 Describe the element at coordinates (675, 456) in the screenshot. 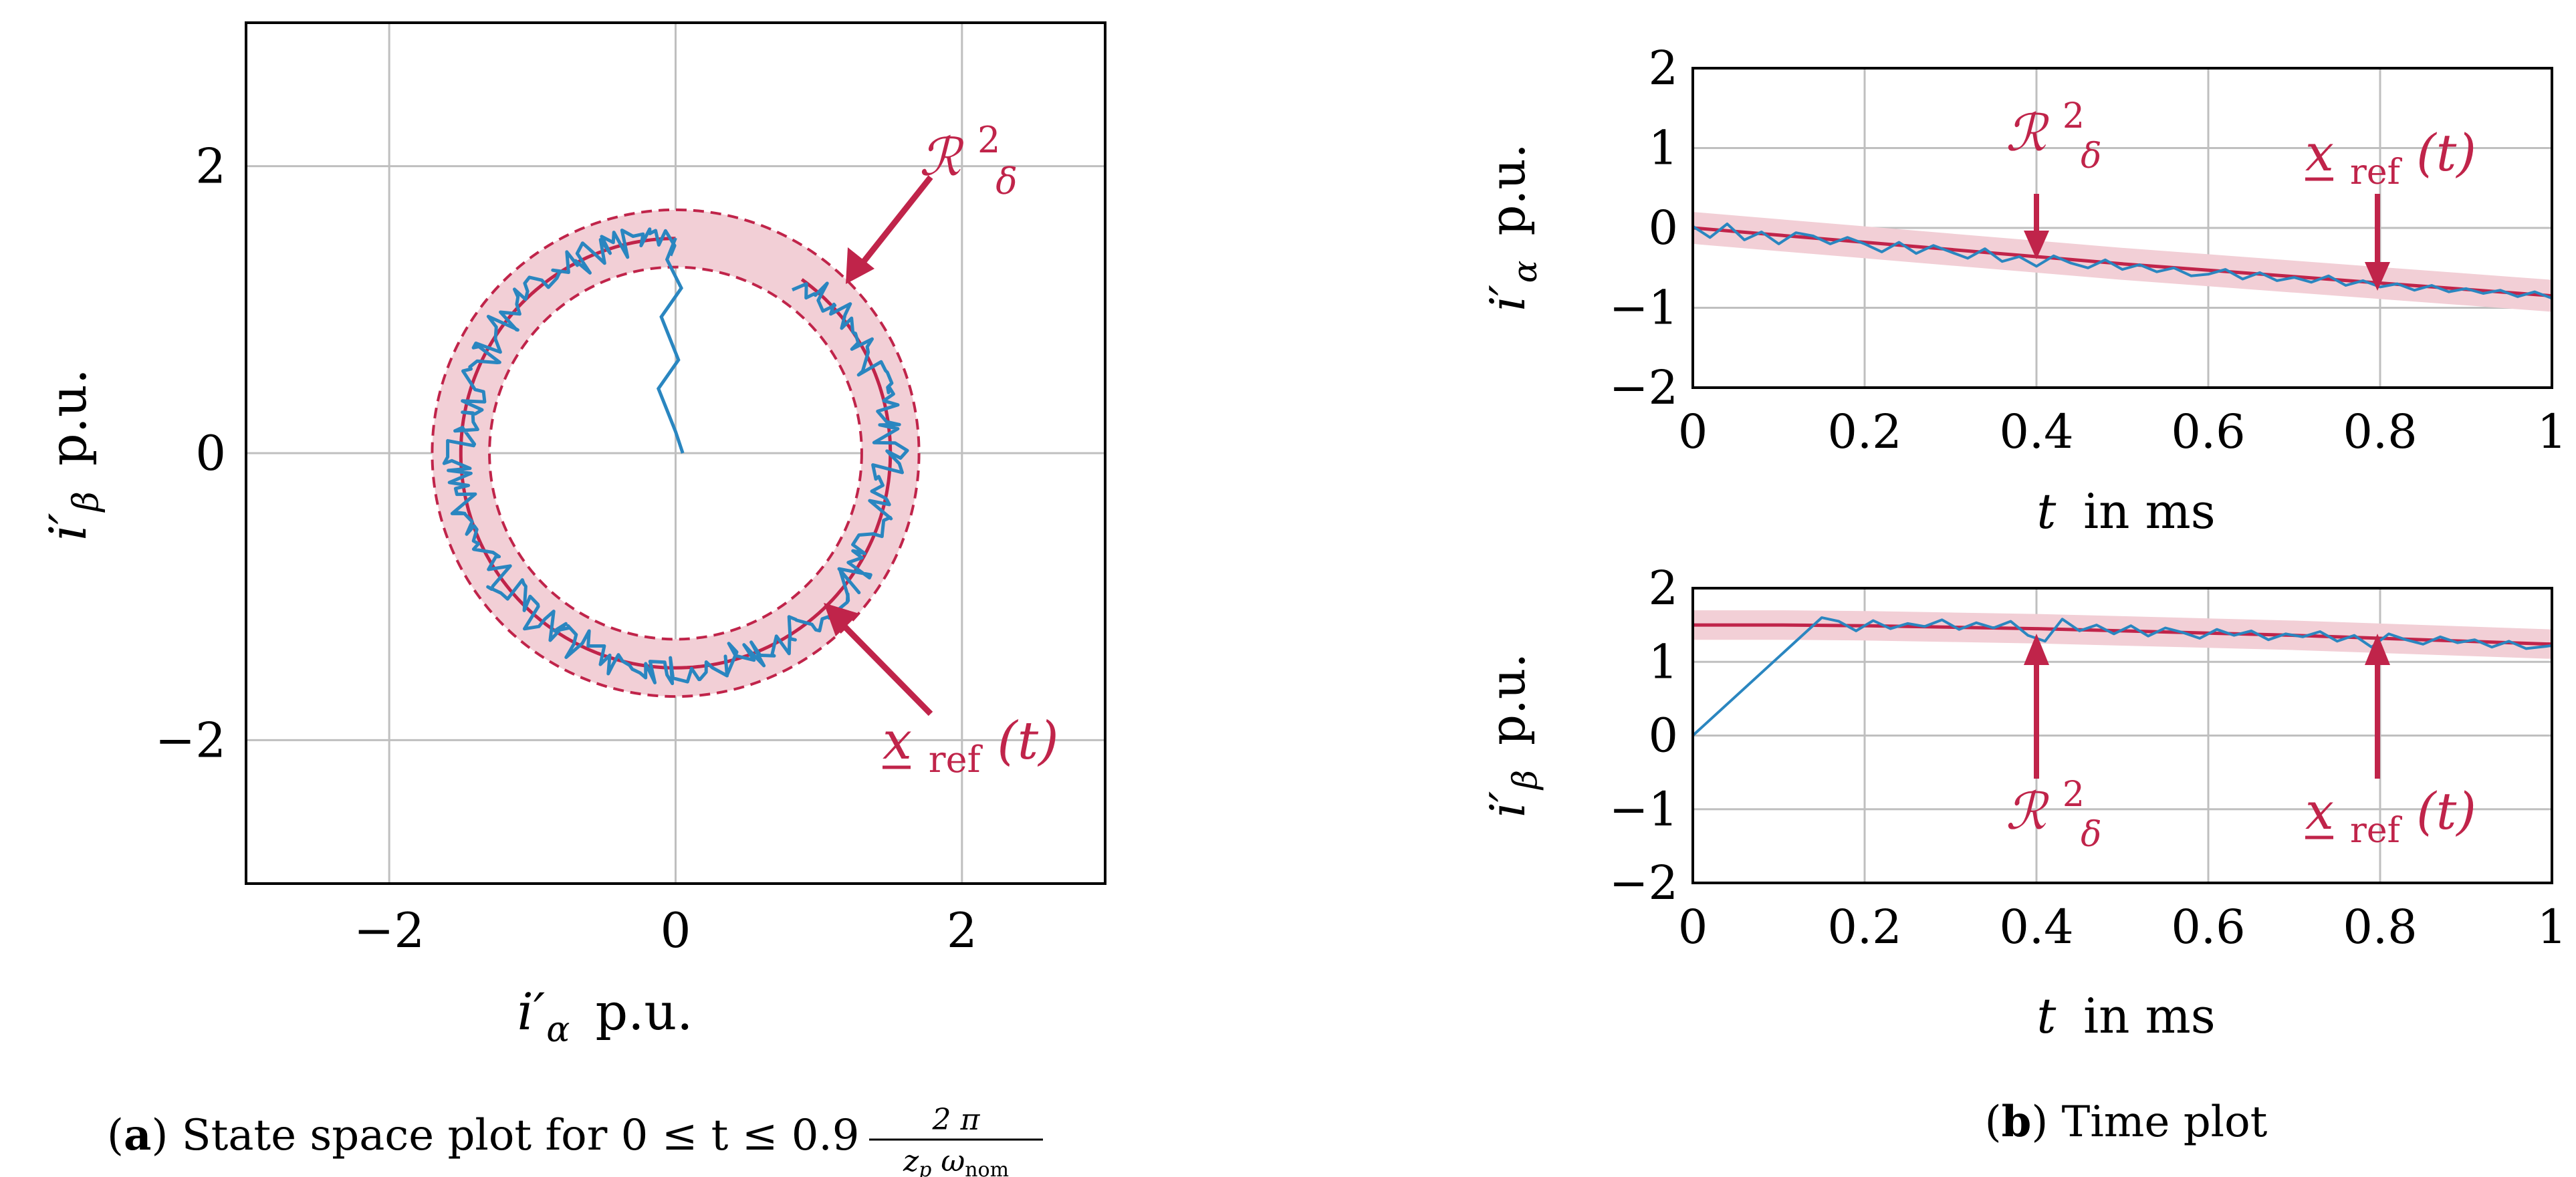

I see `measured-trajectory-line` at that location.